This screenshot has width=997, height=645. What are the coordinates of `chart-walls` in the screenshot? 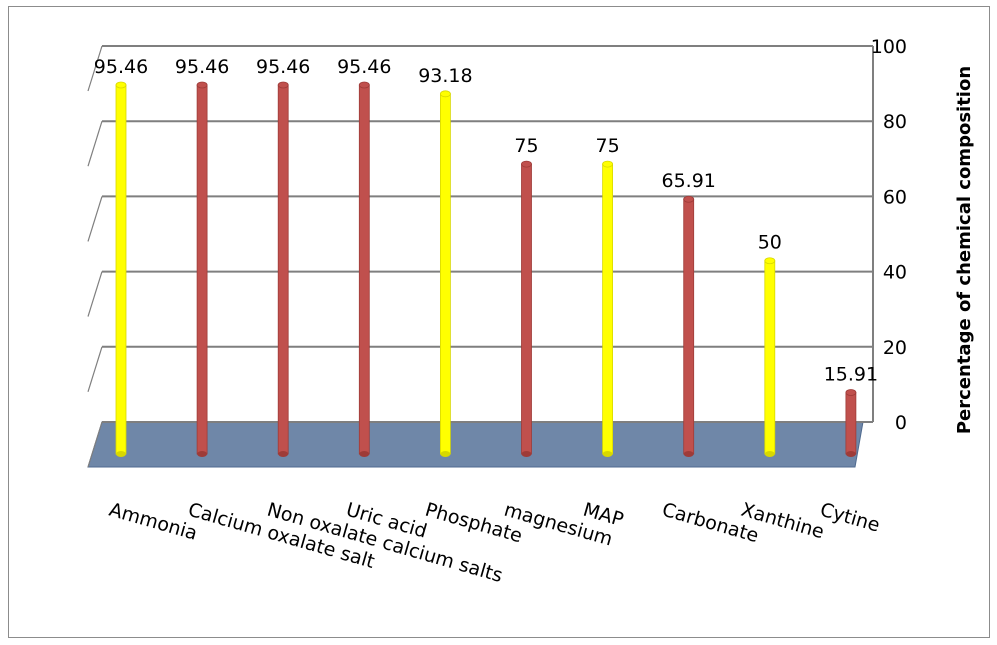 It's located at (95, 256).